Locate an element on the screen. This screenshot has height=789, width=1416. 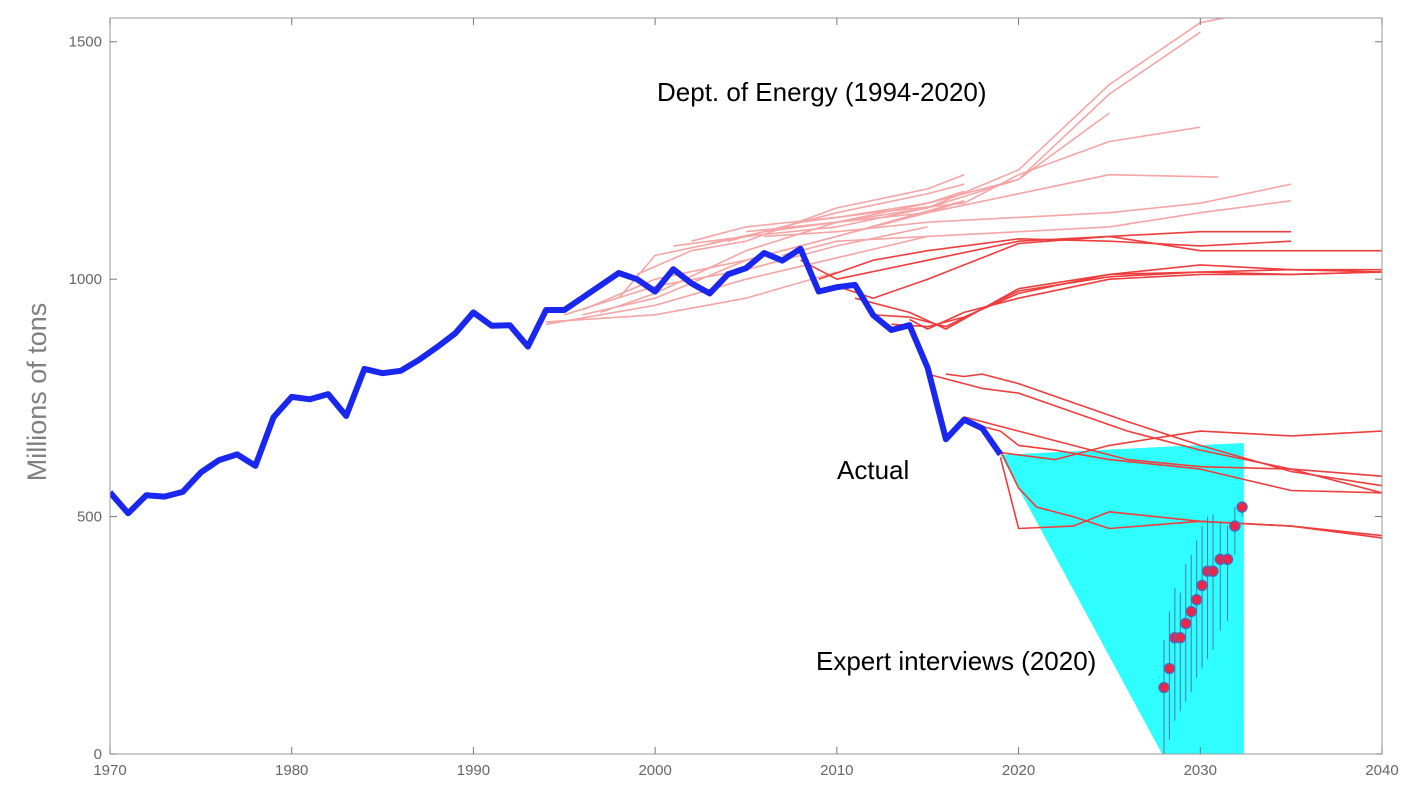
y-tick-label-0: 0 is located at coordinates (98, 754).